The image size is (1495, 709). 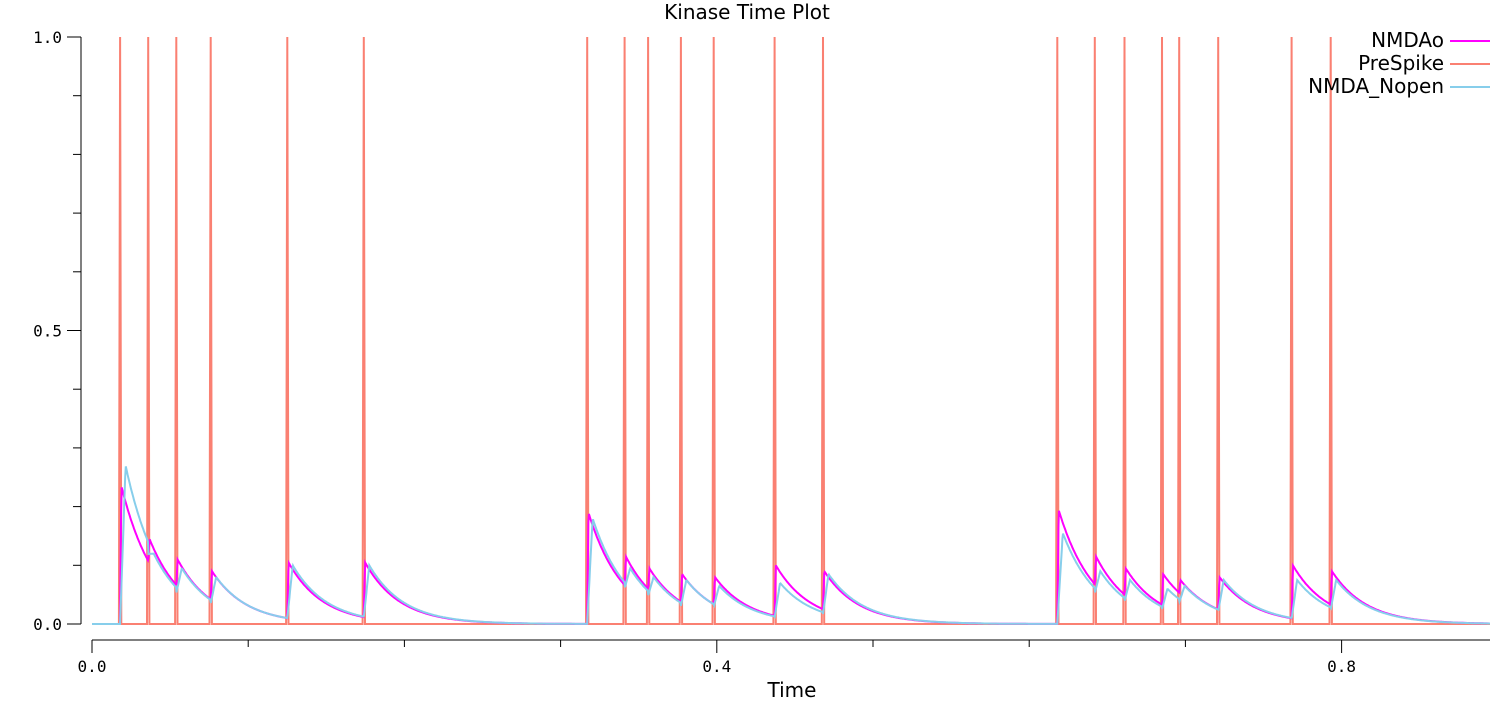 What do you see at coordinates (47, 624) in the screenshot?
I see `y-tick-label: 0.0` at bounding box center [47, 624].